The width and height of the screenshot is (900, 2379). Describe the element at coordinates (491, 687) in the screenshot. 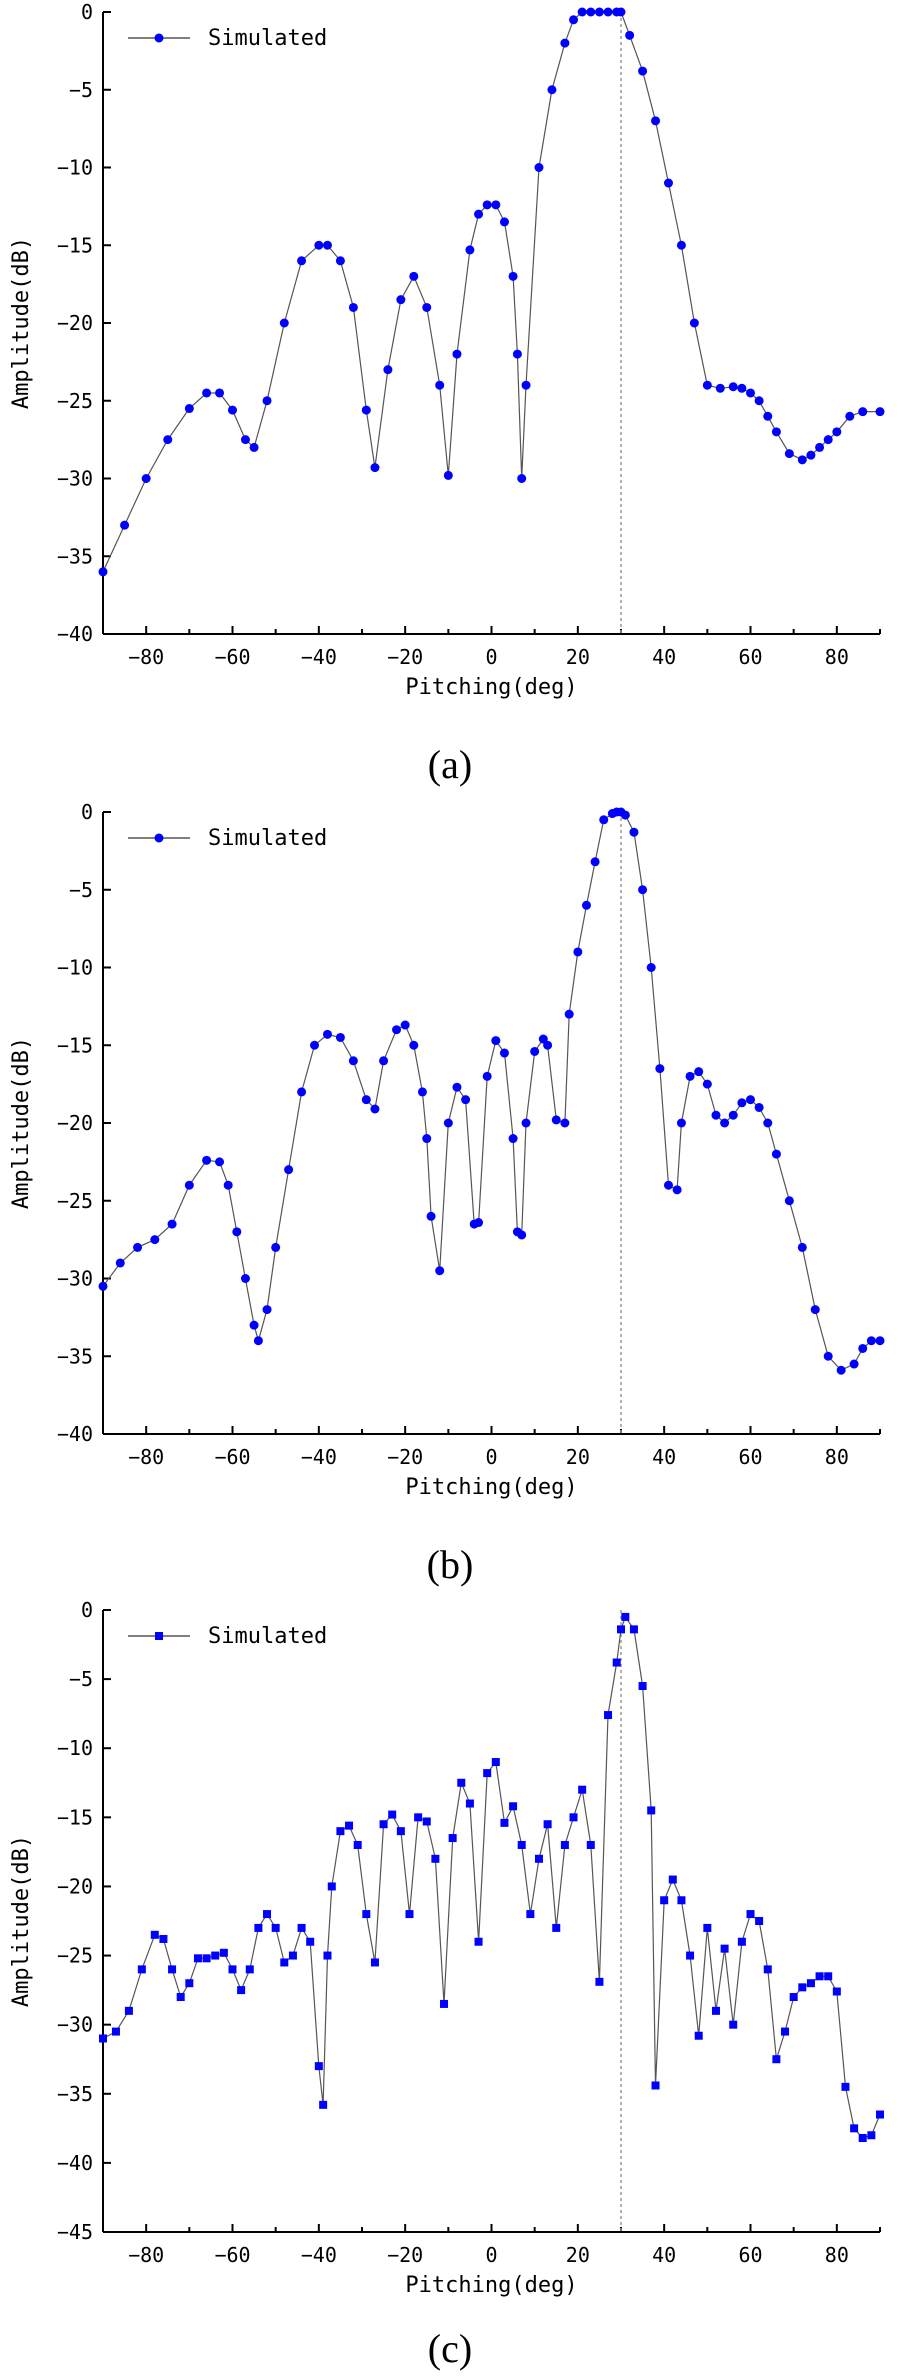

I see `x-axis-title: Pitching(deg)` at that location.